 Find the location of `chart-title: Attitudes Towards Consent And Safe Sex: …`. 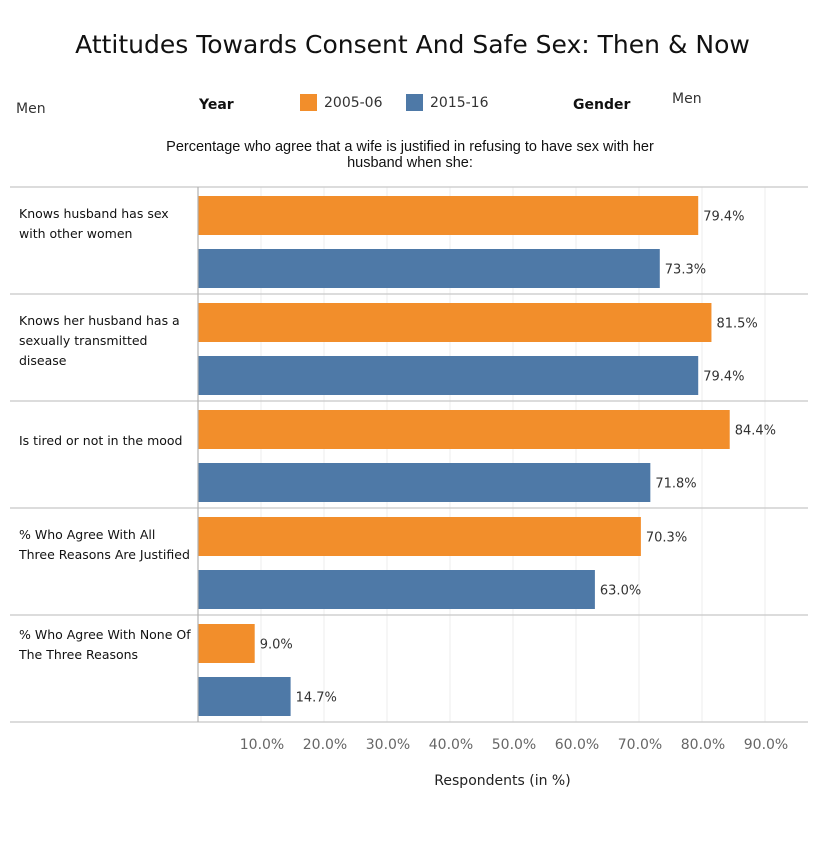

chart-title: Attitudes Towards Consent And Safe Sex: … is located at coordinates (412, 44).